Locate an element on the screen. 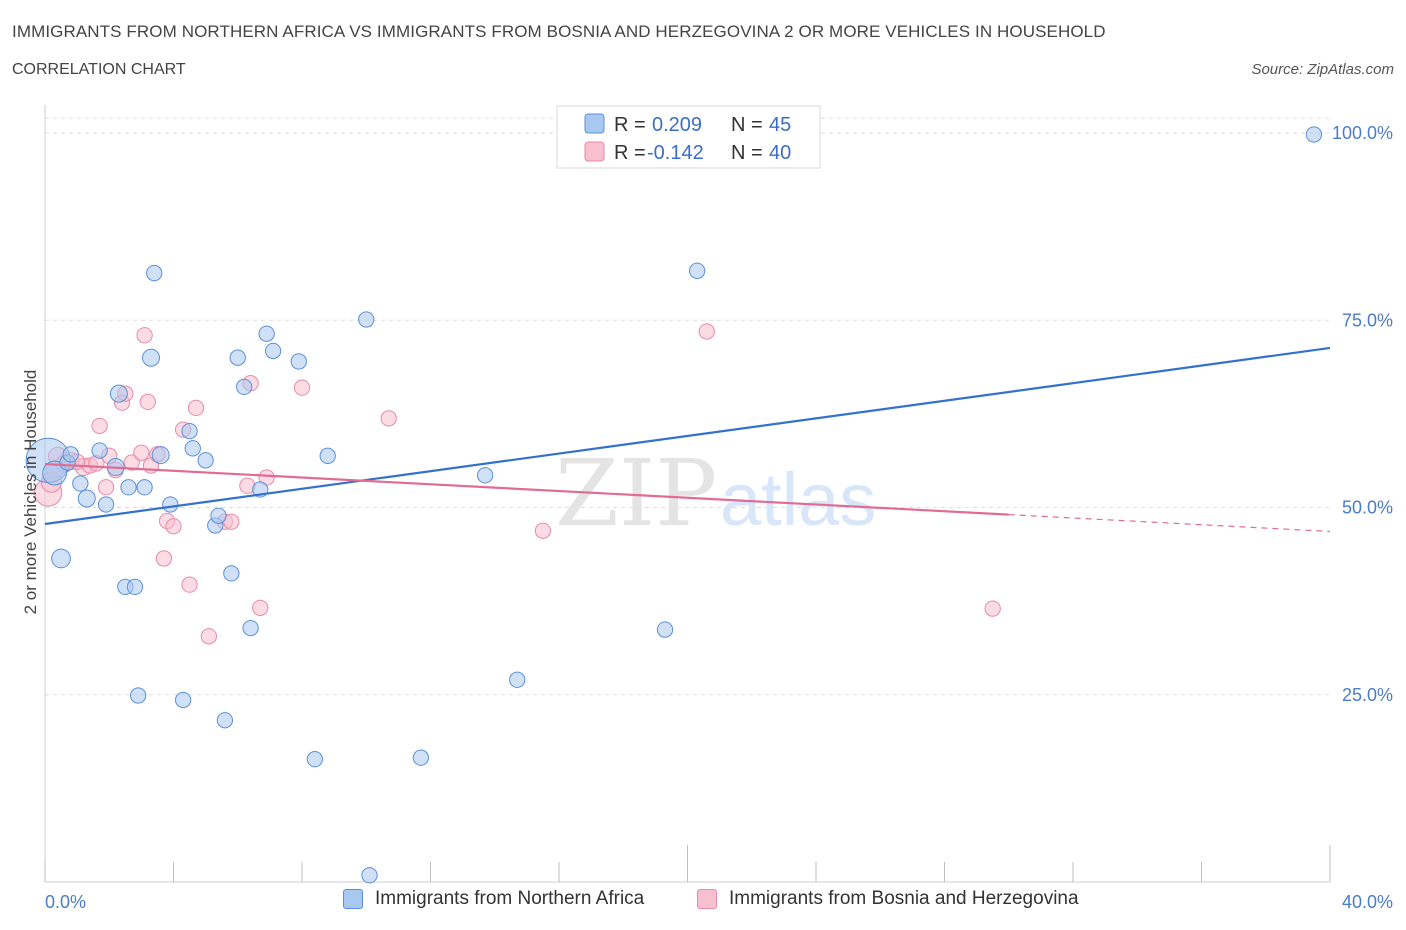  legend-item-bosnia: Immigrants from Bosnia and Herzegovina is located at coordinates (888, 899).